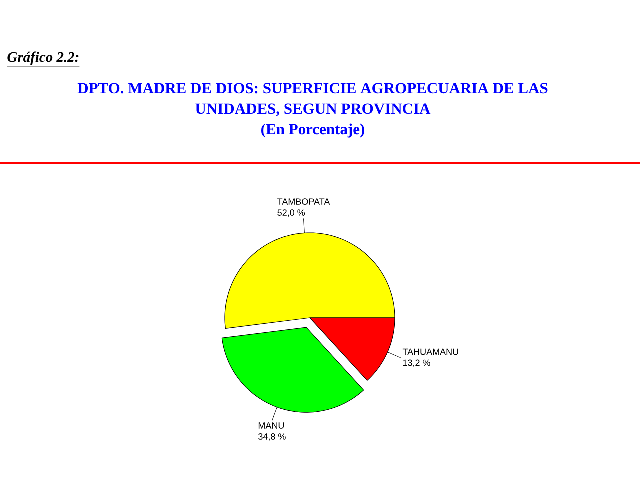 This screenshot has width=640, height=480. I want to click on text: Gráfico 2.2:, so click(43, 59).